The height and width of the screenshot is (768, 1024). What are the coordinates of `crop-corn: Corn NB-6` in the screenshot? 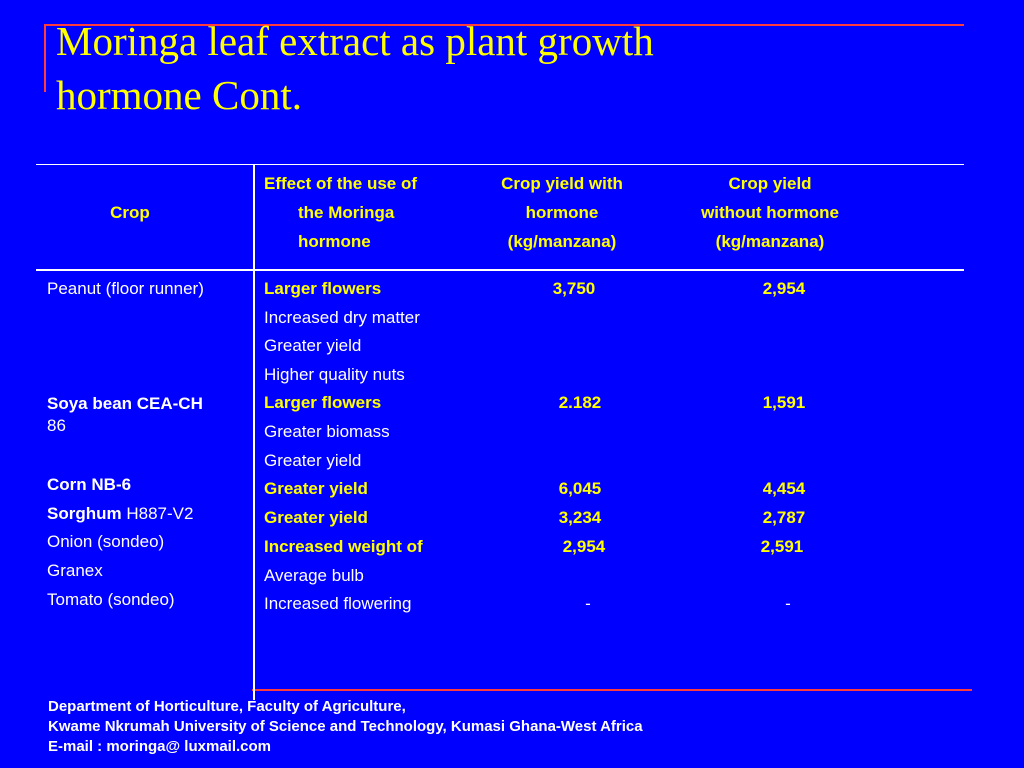 It's located at (89, 484).